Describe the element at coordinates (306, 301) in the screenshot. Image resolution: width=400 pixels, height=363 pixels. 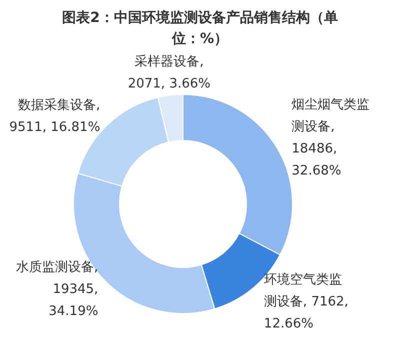
I see `slice-label: 环境空气类监测设备, 7162, 12.66%` at that location.